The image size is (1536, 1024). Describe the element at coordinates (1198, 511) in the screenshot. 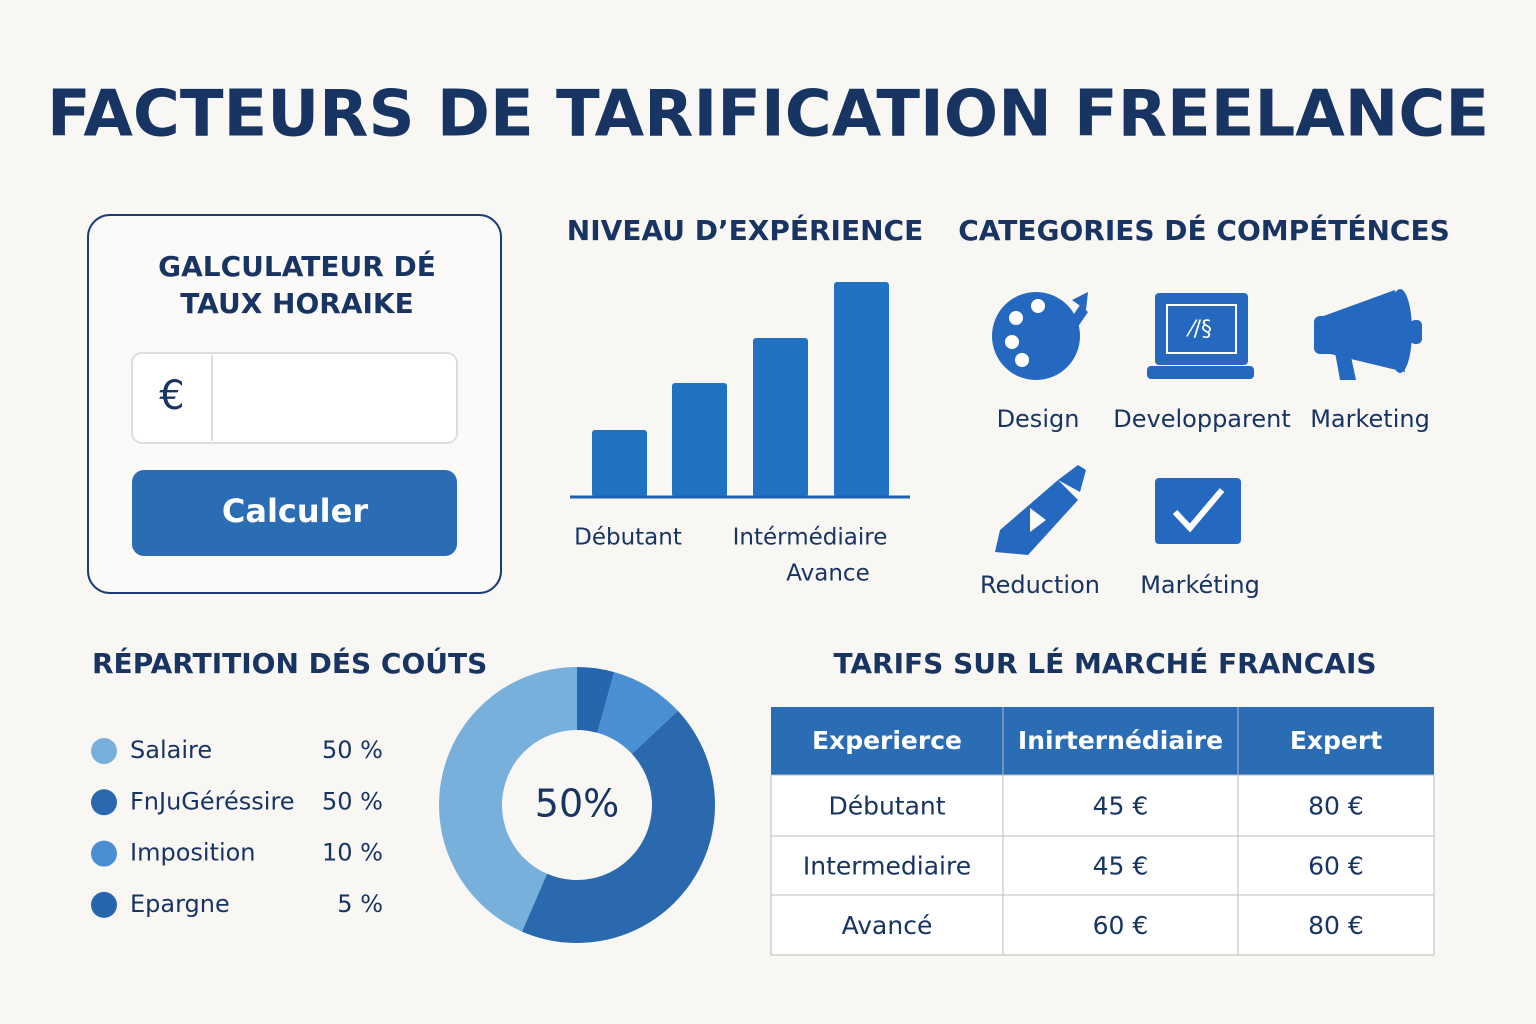

I see `checkbox-icon` at that location.